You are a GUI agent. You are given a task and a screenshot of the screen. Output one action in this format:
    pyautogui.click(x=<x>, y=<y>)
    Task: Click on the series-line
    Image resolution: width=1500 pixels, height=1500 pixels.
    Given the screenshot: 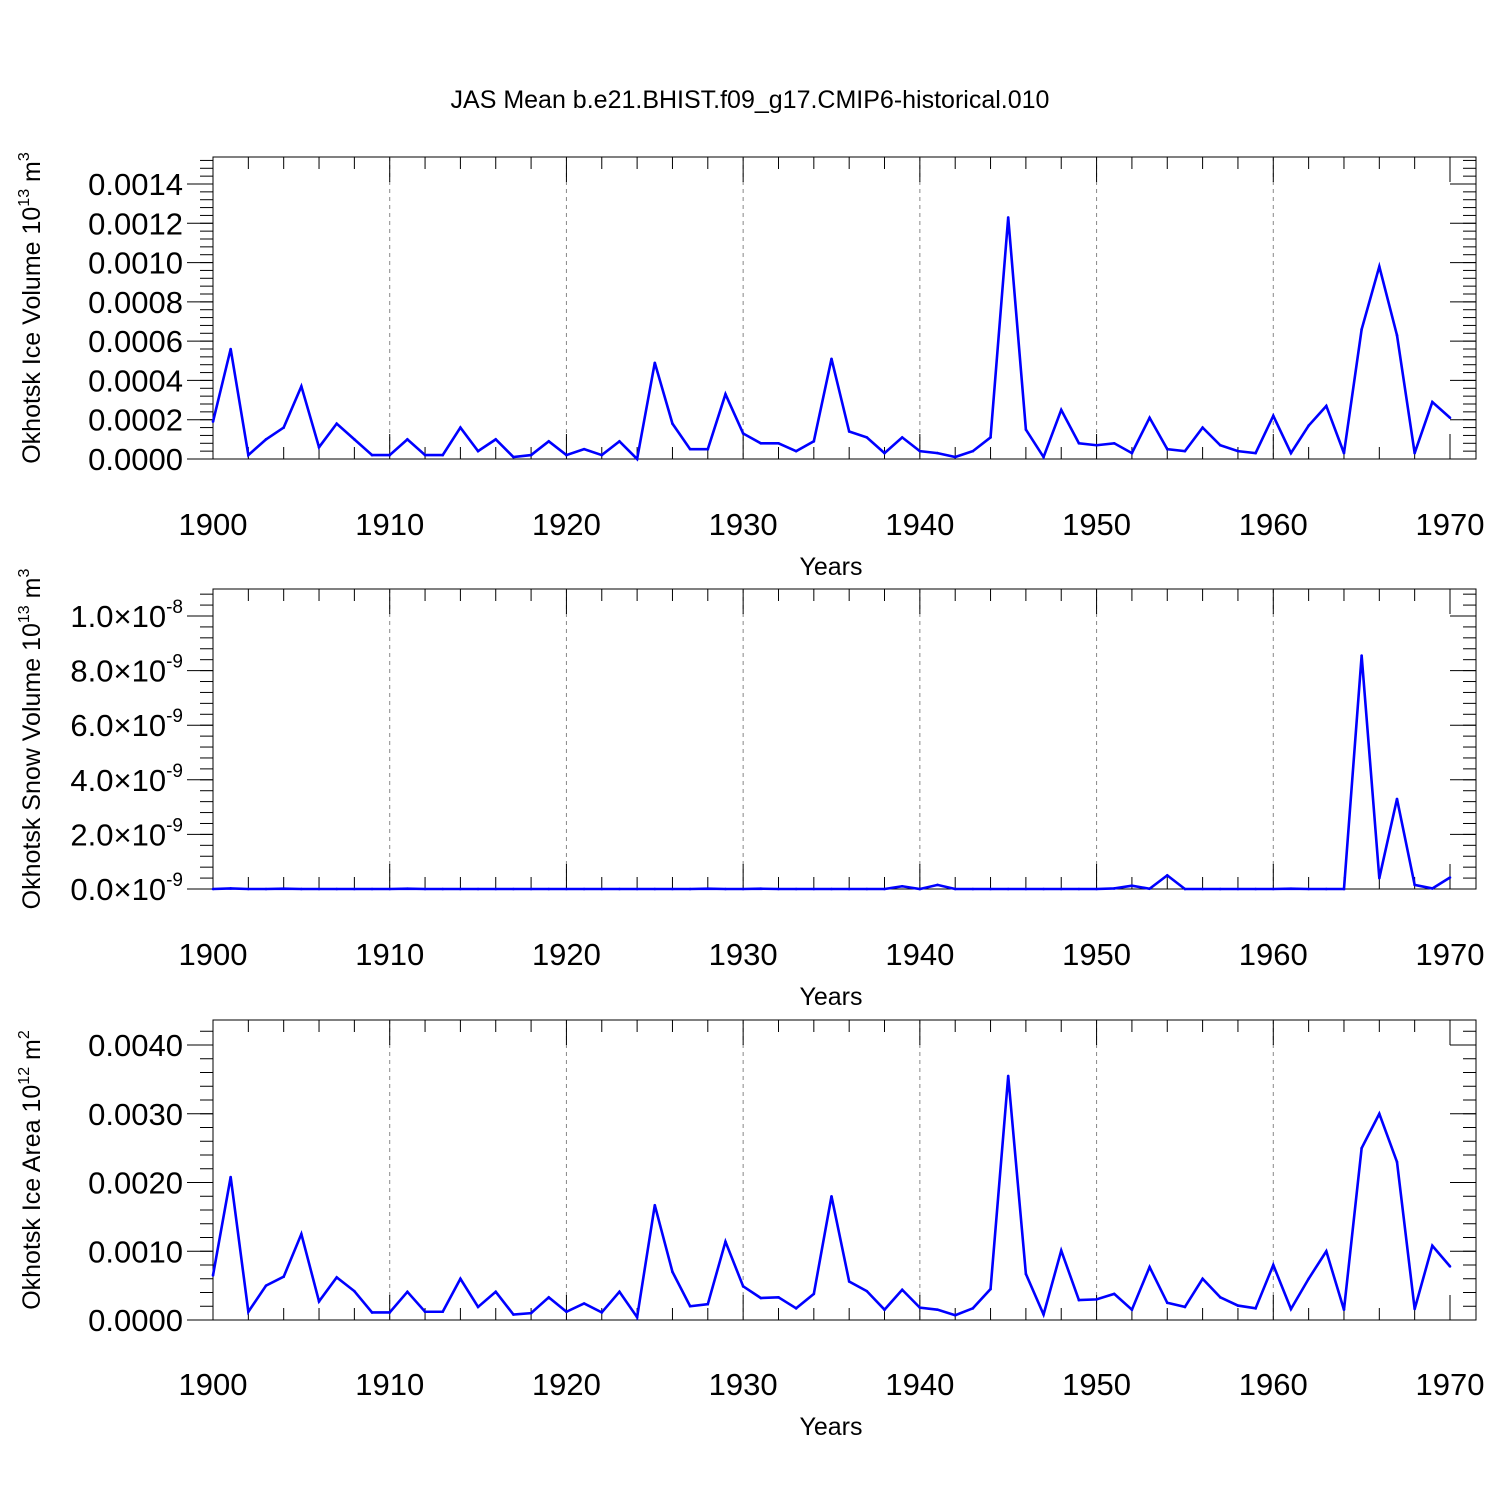 What is the action you would take?
    pyautogui.click(x=831, y=339)
    